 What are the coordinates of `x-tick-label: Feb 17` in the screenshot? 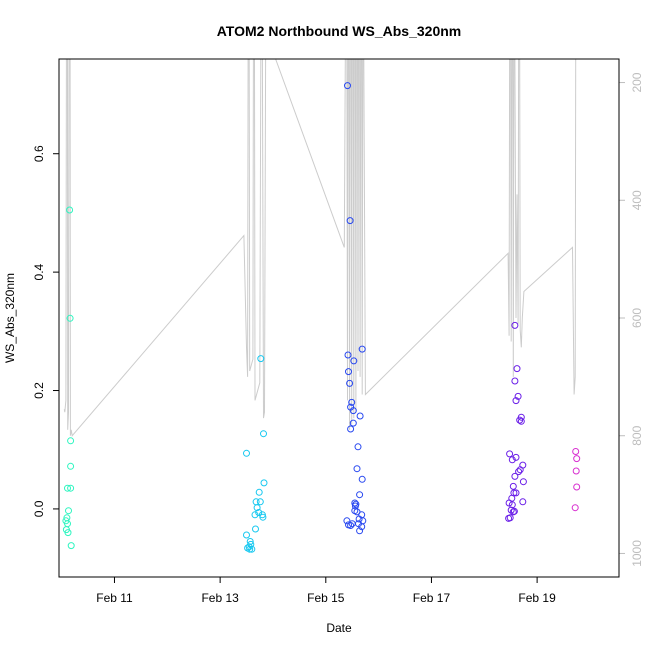 It's located at (432, 598).